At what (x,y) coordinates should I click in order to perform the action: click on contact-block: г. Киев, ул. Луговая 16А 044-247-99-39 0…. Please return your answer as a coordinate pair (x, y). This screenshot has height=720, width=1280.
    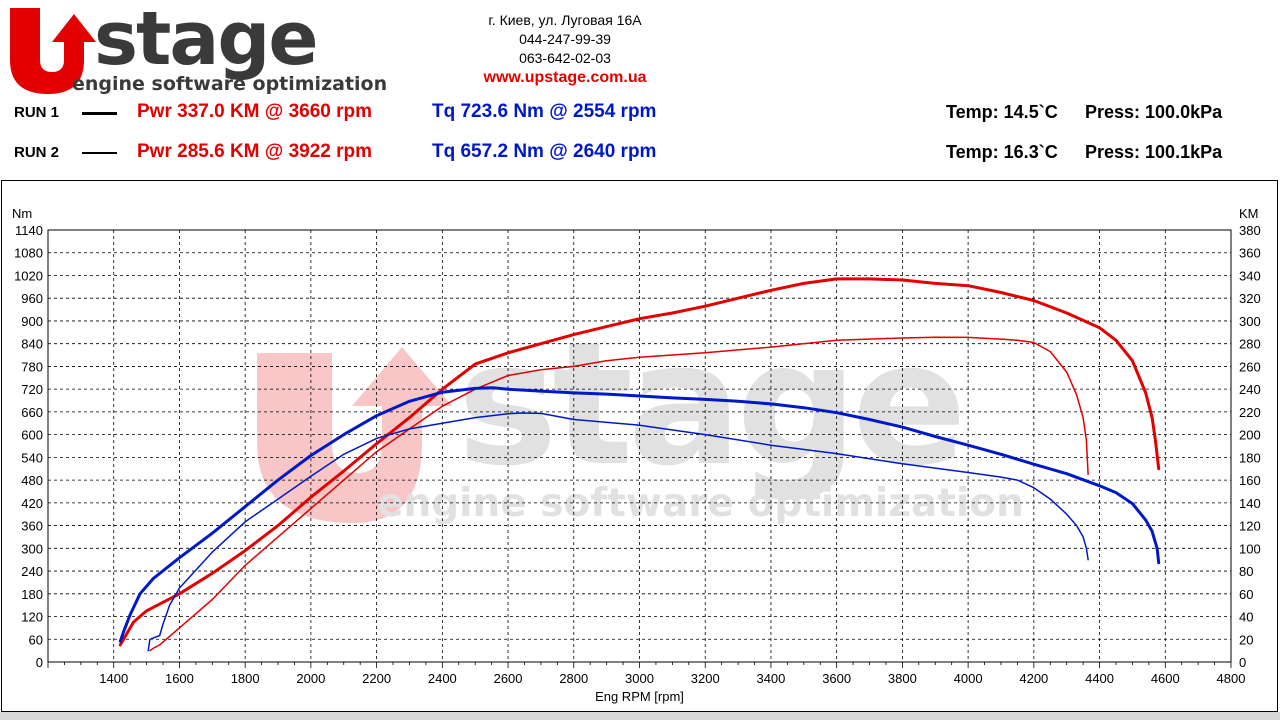
    Looking at the image, I should click on (565, 49).